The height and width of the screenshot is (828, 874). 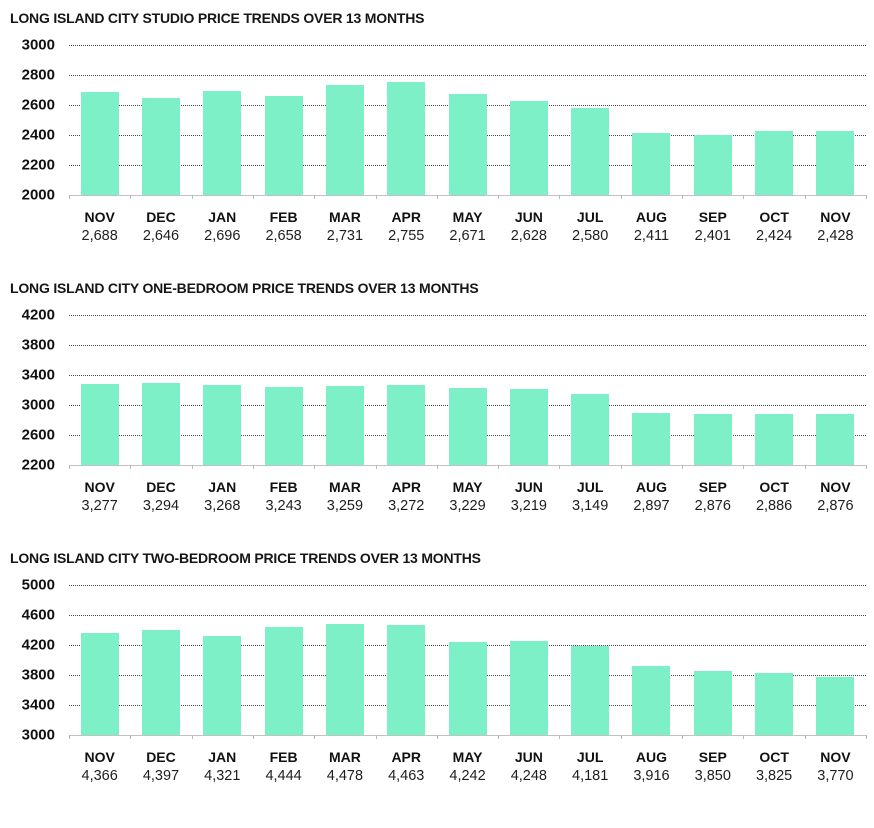 What do you see at coordinates (99, 767) in the screenshot?
I see `x-axis-category: NOV 4,366` at bounding box center [99, 767].